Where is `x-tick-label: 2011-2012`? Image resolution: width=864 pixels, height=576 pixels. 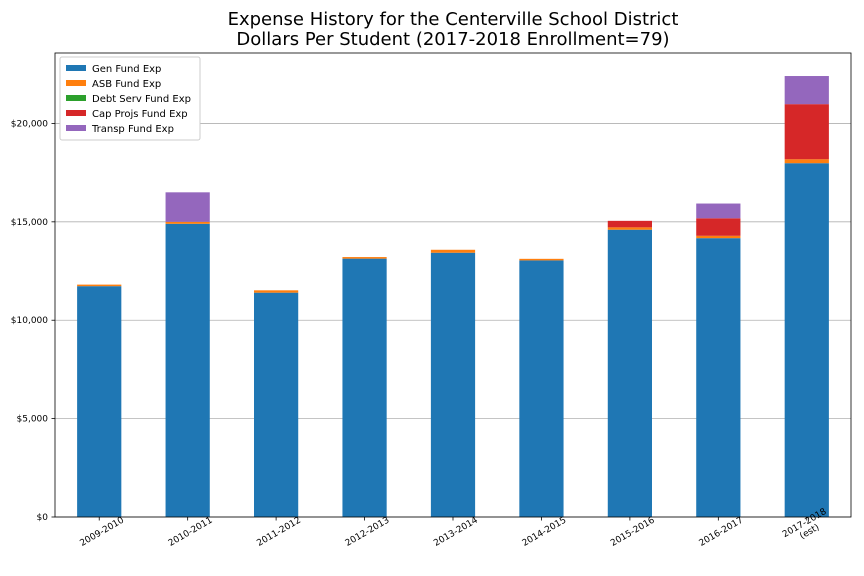 x-tick-label: 2011-2012 is located at coordinates (278, 532).